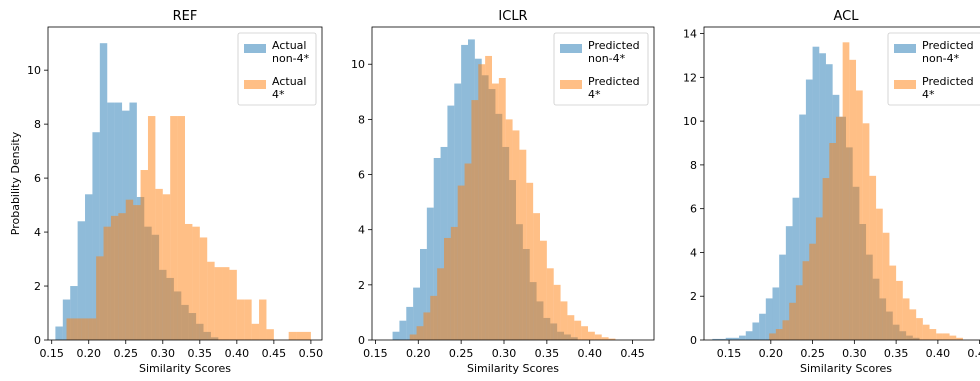 Image resolution: width=980 pixels, height=381 pixels. I want to click on y-tick-label: 10, so click(358, 64).